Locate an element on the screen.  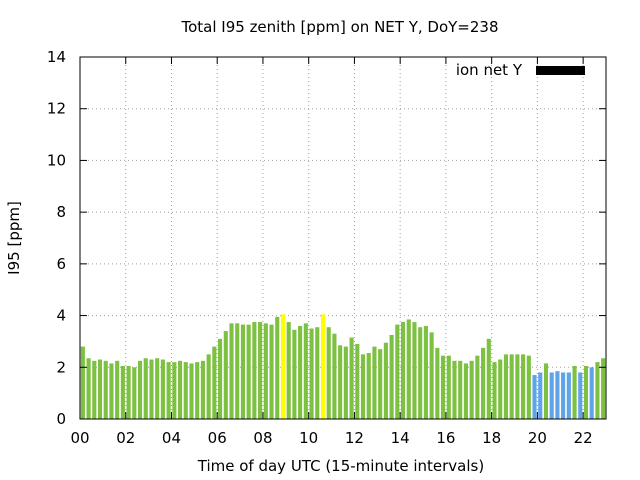
y-axis-label: I95 [ppm] is located at coordinates (14, 238).